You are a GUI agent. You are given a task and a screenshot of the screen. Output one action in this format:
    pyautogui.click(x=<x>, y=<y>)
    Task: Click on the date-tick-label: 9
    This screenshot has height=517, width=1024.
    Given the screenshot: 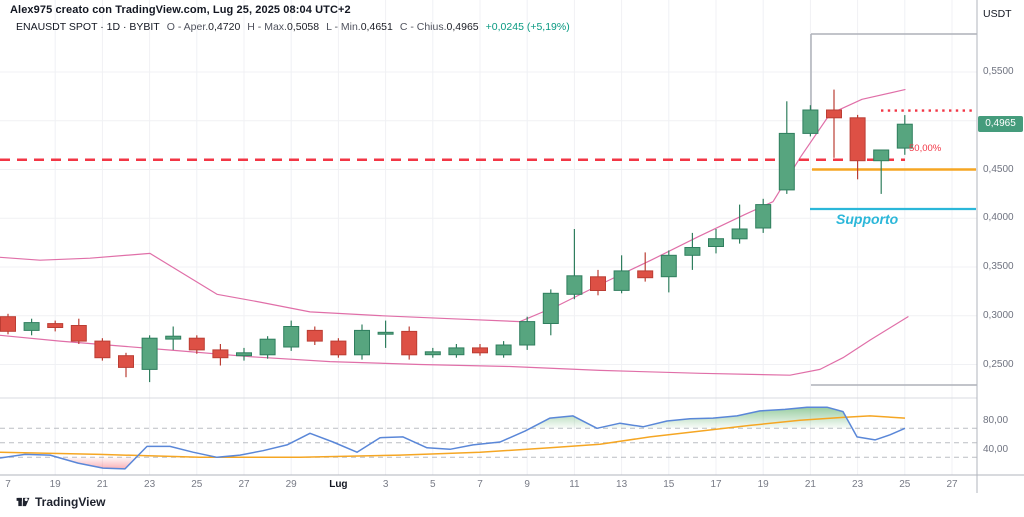 What is the action you would take?
    pyautogui.click(x=527, y=484)
    